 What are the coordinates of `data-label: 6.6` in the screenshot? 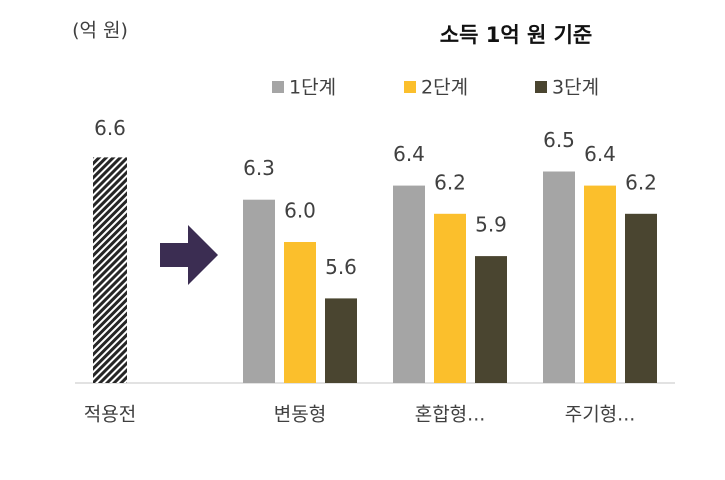 It's located at (110, 128).